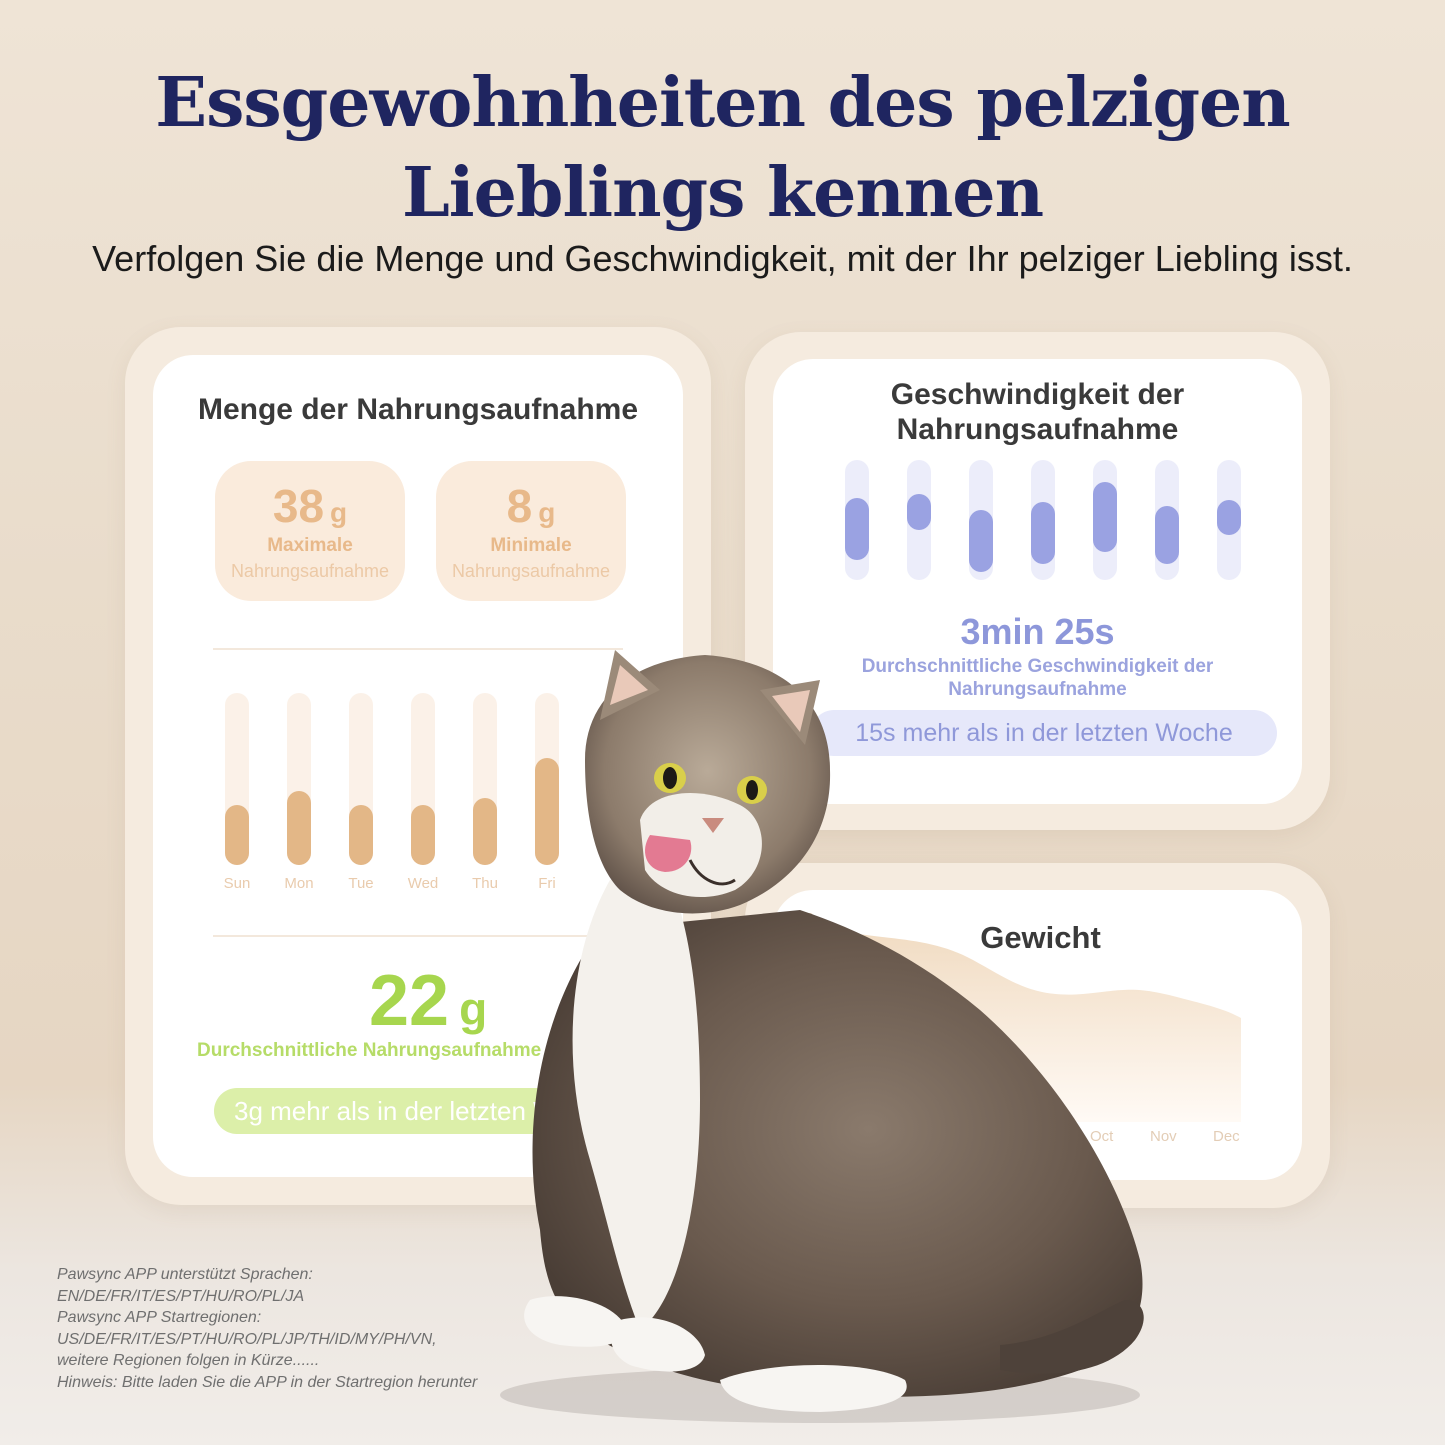 This screenshot has width=1445, height=1445. I want to click on day-label-wed: Wed, so click(423, 883).